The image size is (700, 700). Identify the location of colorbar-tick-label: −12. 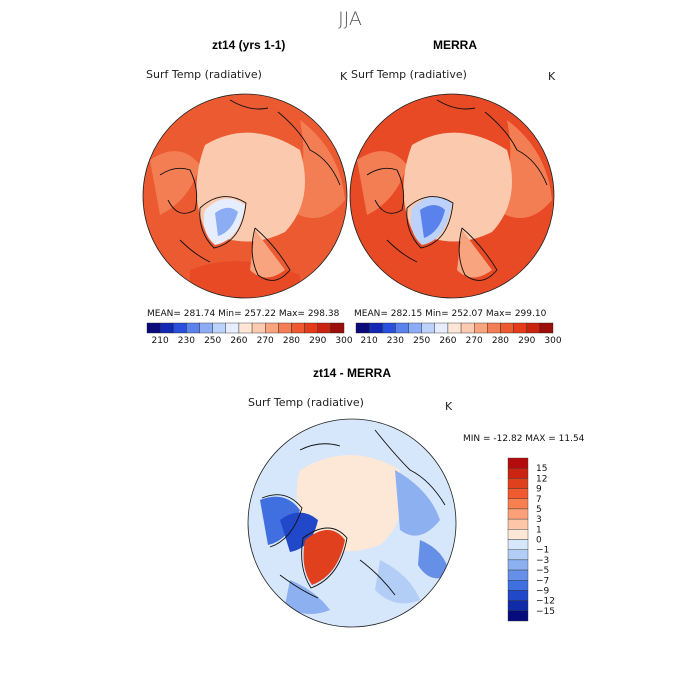
(545, 602).